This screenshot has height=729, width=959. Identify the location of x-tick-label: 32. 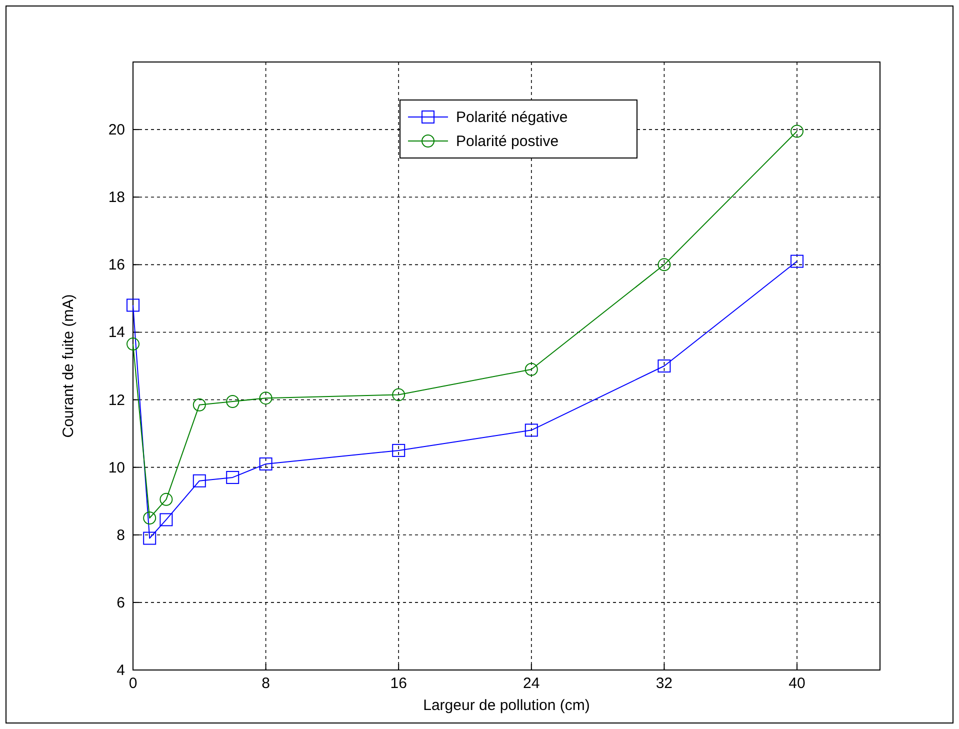
(664, 683).